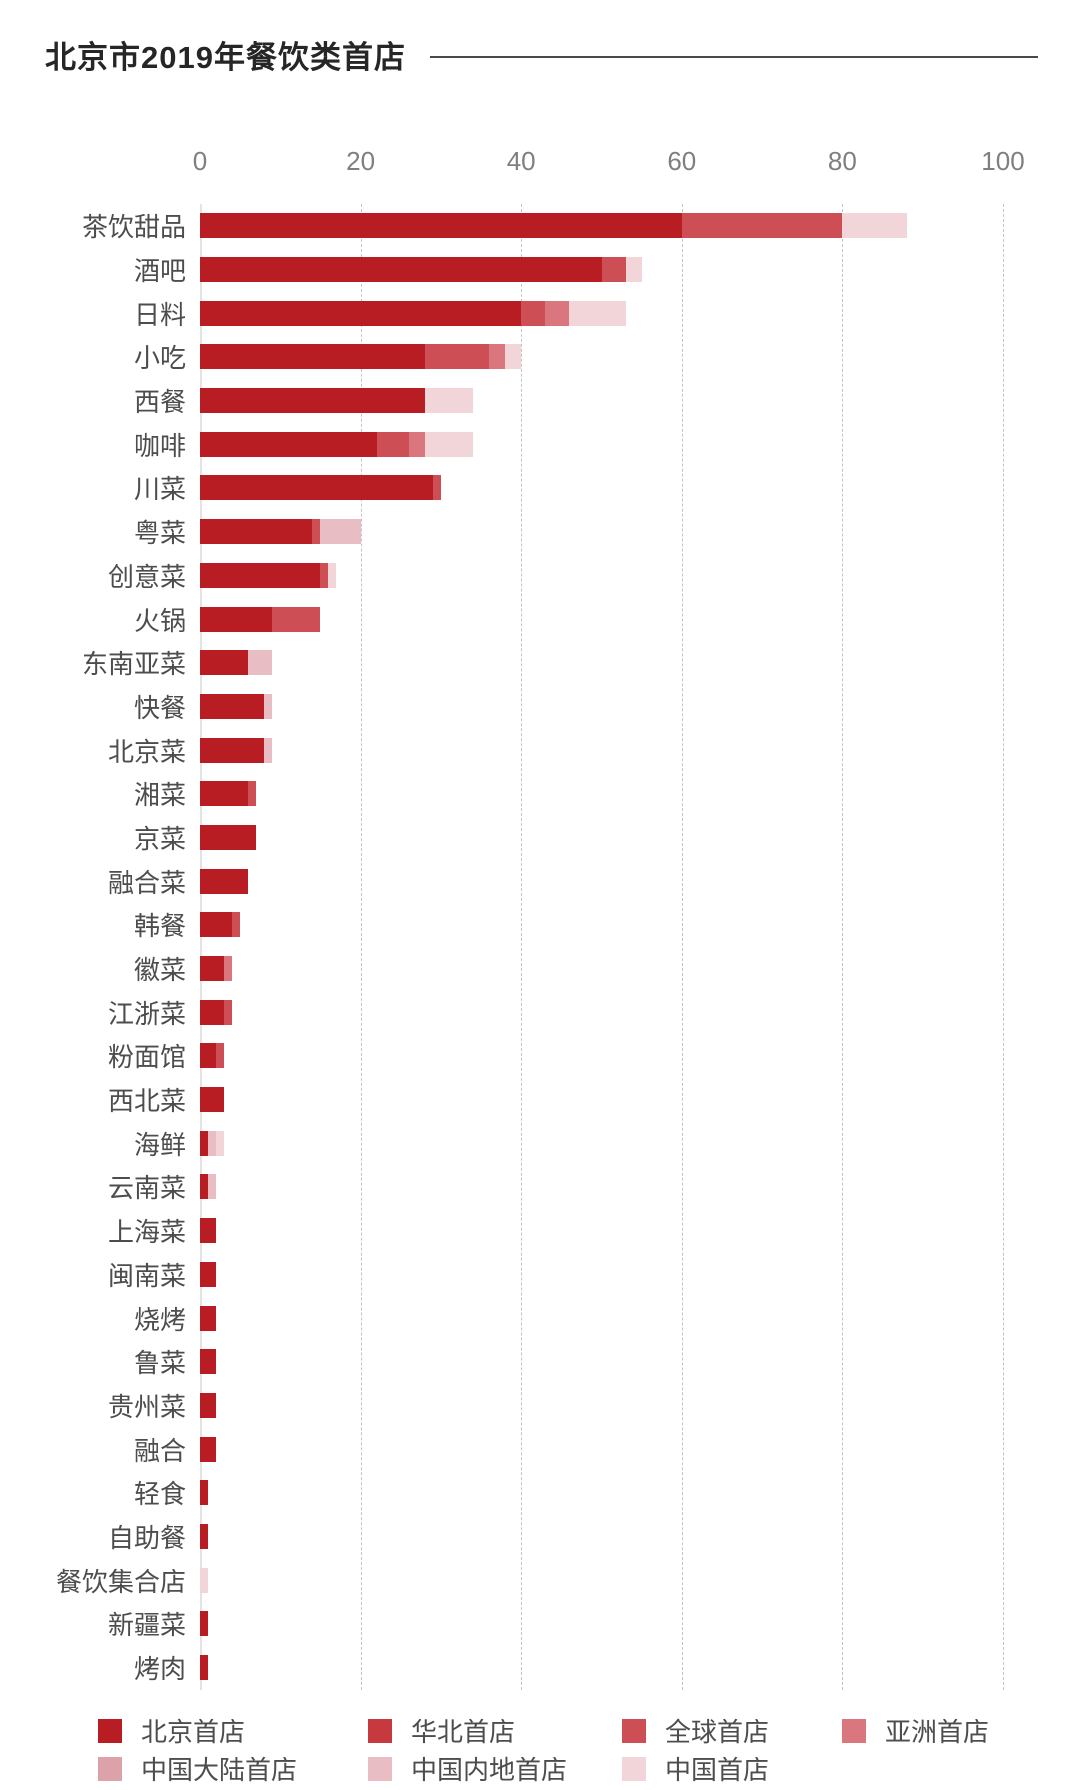 Image resolution: width=1080 pixels, height=1790 pixels. Describe the element at coordinates (521, 161) in the screenshot. I see `axis-tick-label: 40` at that location.